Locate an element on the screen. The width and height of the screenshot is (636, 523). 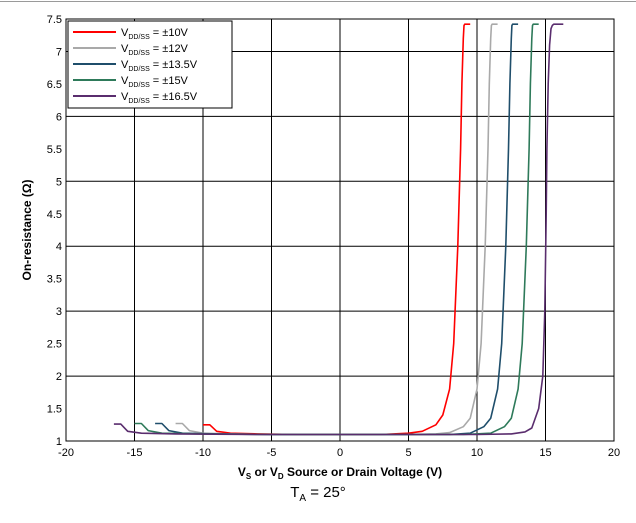
y-tick-label: 3 is located at coordinates (59, 312).